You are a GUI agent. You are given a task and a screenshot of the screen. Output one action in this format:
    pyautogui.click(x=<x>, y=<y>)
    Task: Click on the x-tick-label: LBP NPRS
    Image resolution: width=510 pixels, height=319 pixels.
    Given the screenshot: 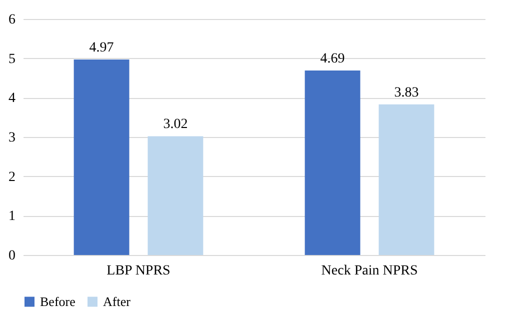 What is the action you would take?
    pyautogui.click(x=138, y=271)
    